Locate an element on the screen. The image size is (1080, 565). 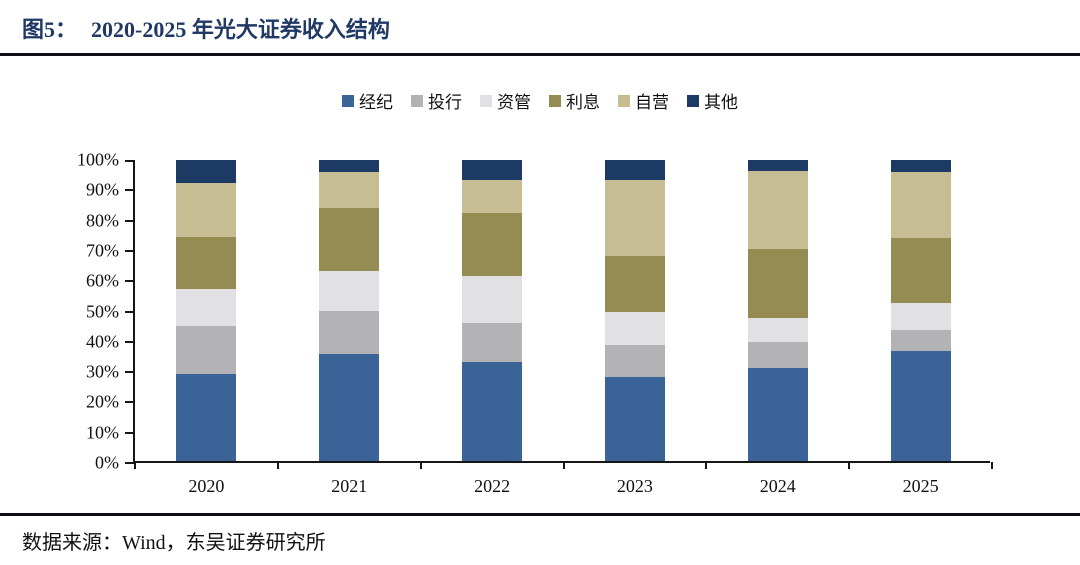
legend-item-资管: 资管 is located at coordinates (505, 100).